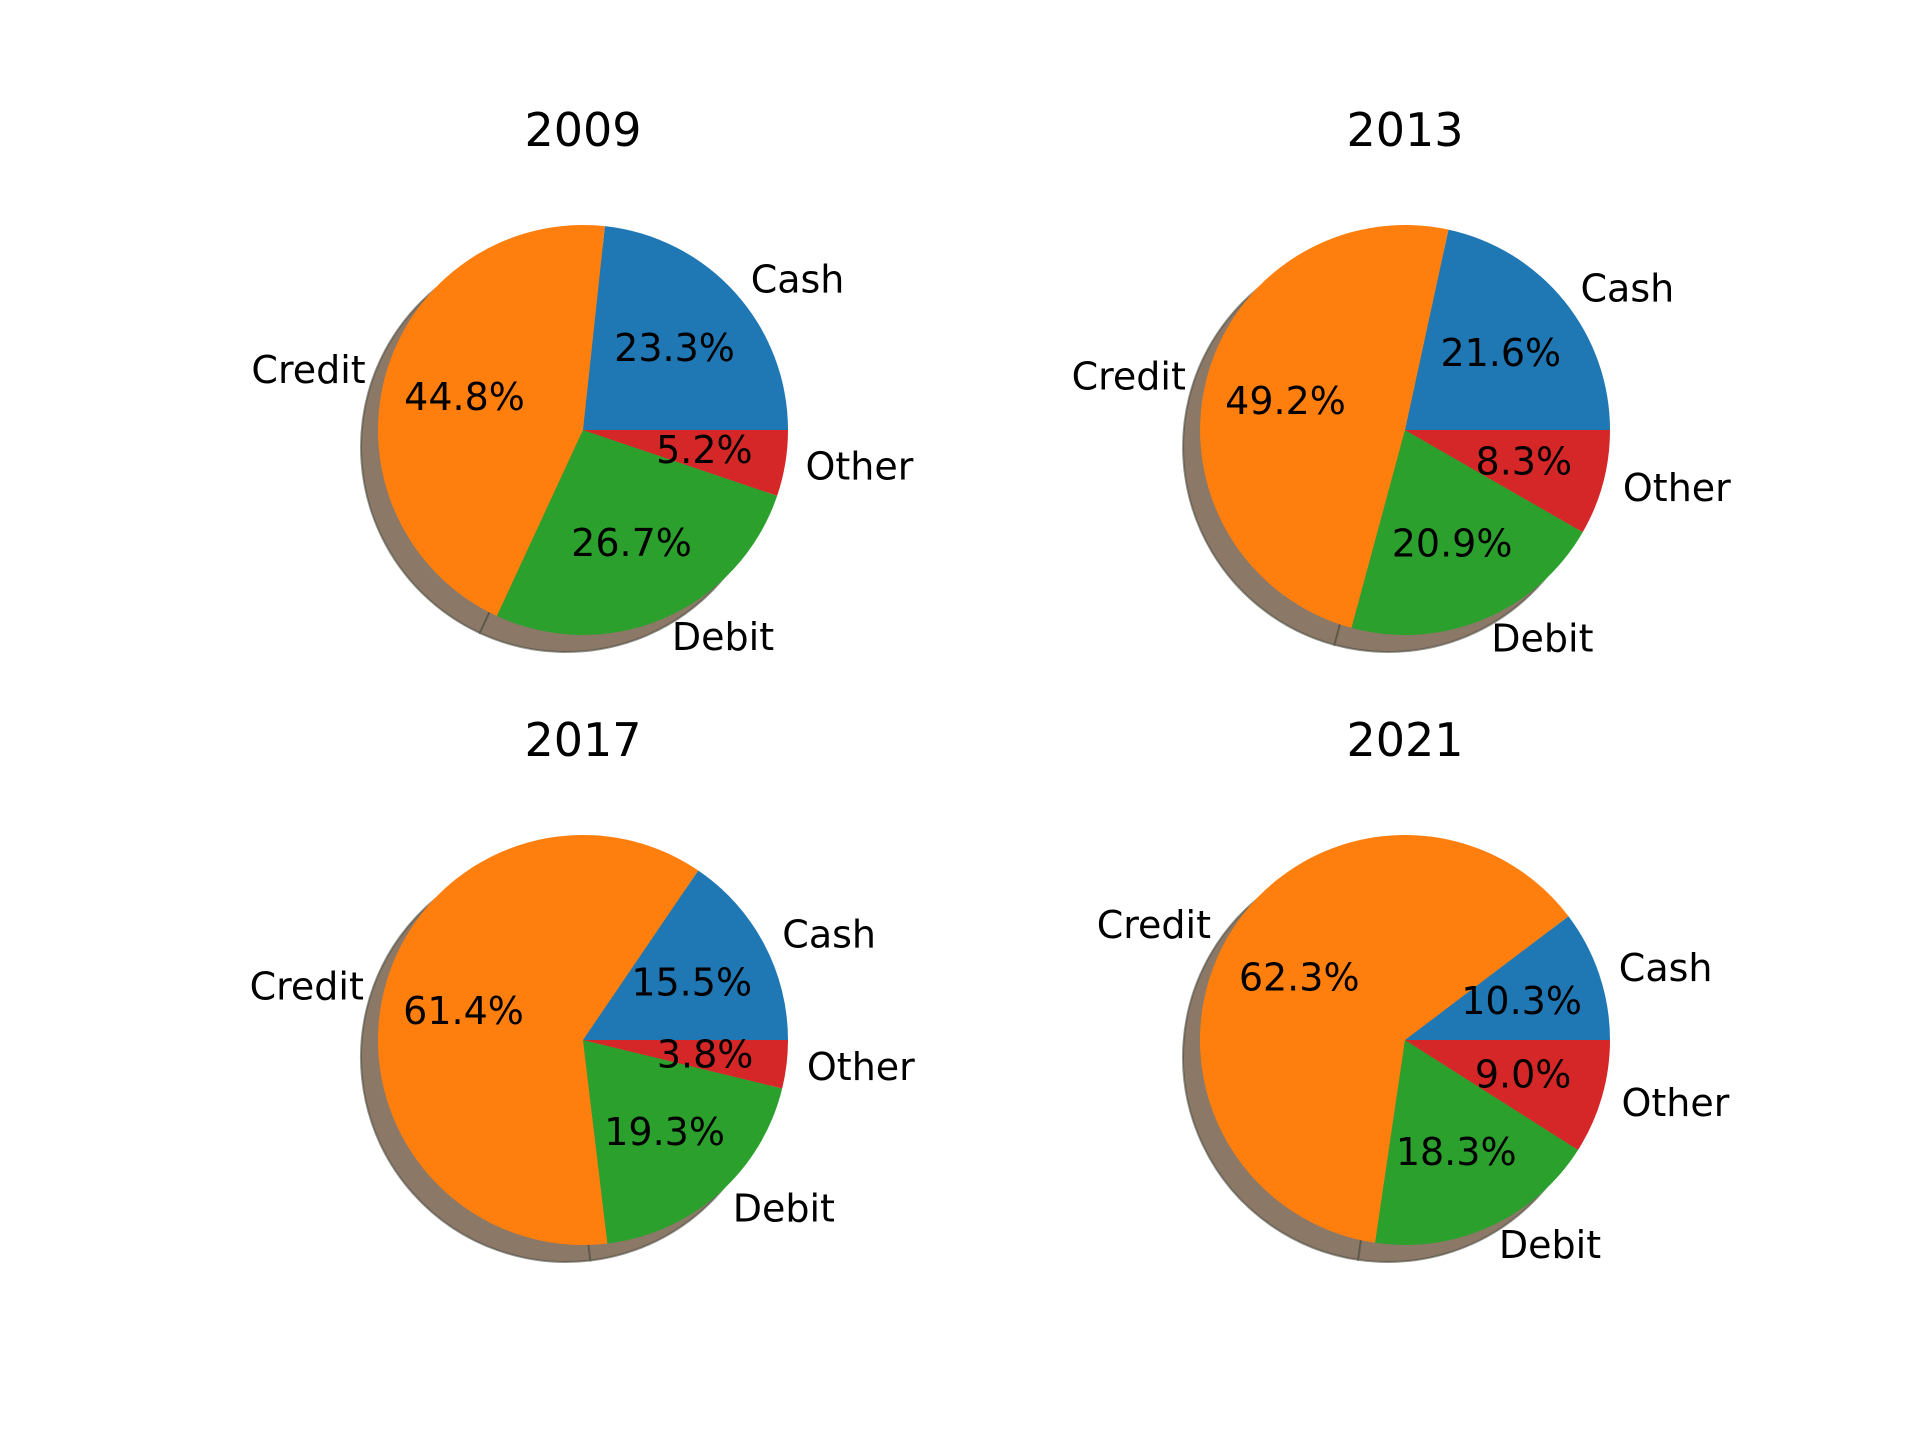 Image resolution: width=1920 pixels, height=1440 pixels. Describe the element at coordinates (1452, 544) in the screenshot. I see `percent-label-debit: 20.9%` at that location.